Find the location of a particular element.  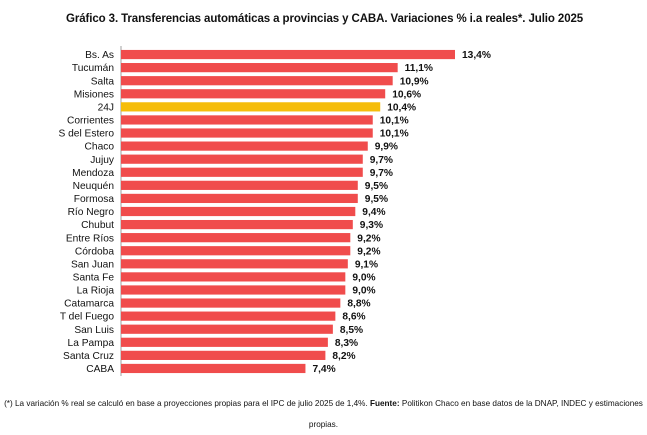

value-label-14: 9,2% is located at coordinates (368, 238).